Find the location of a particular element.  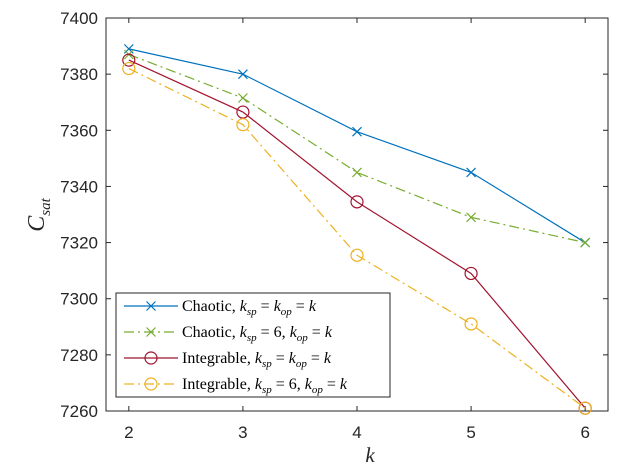

y-tick-label: 7340 is located at coordinates (79, 186).